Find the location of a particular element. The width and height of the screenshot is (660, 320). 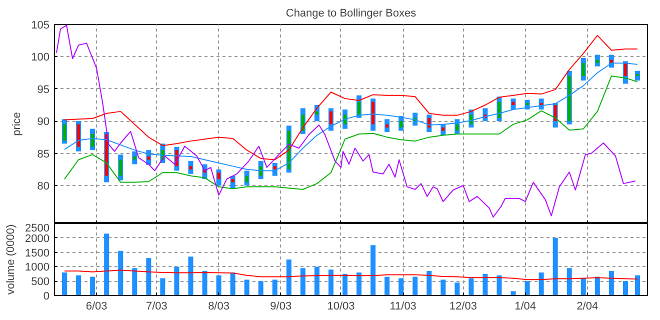

y-axis-title: price is located at coordinates (17, 124).